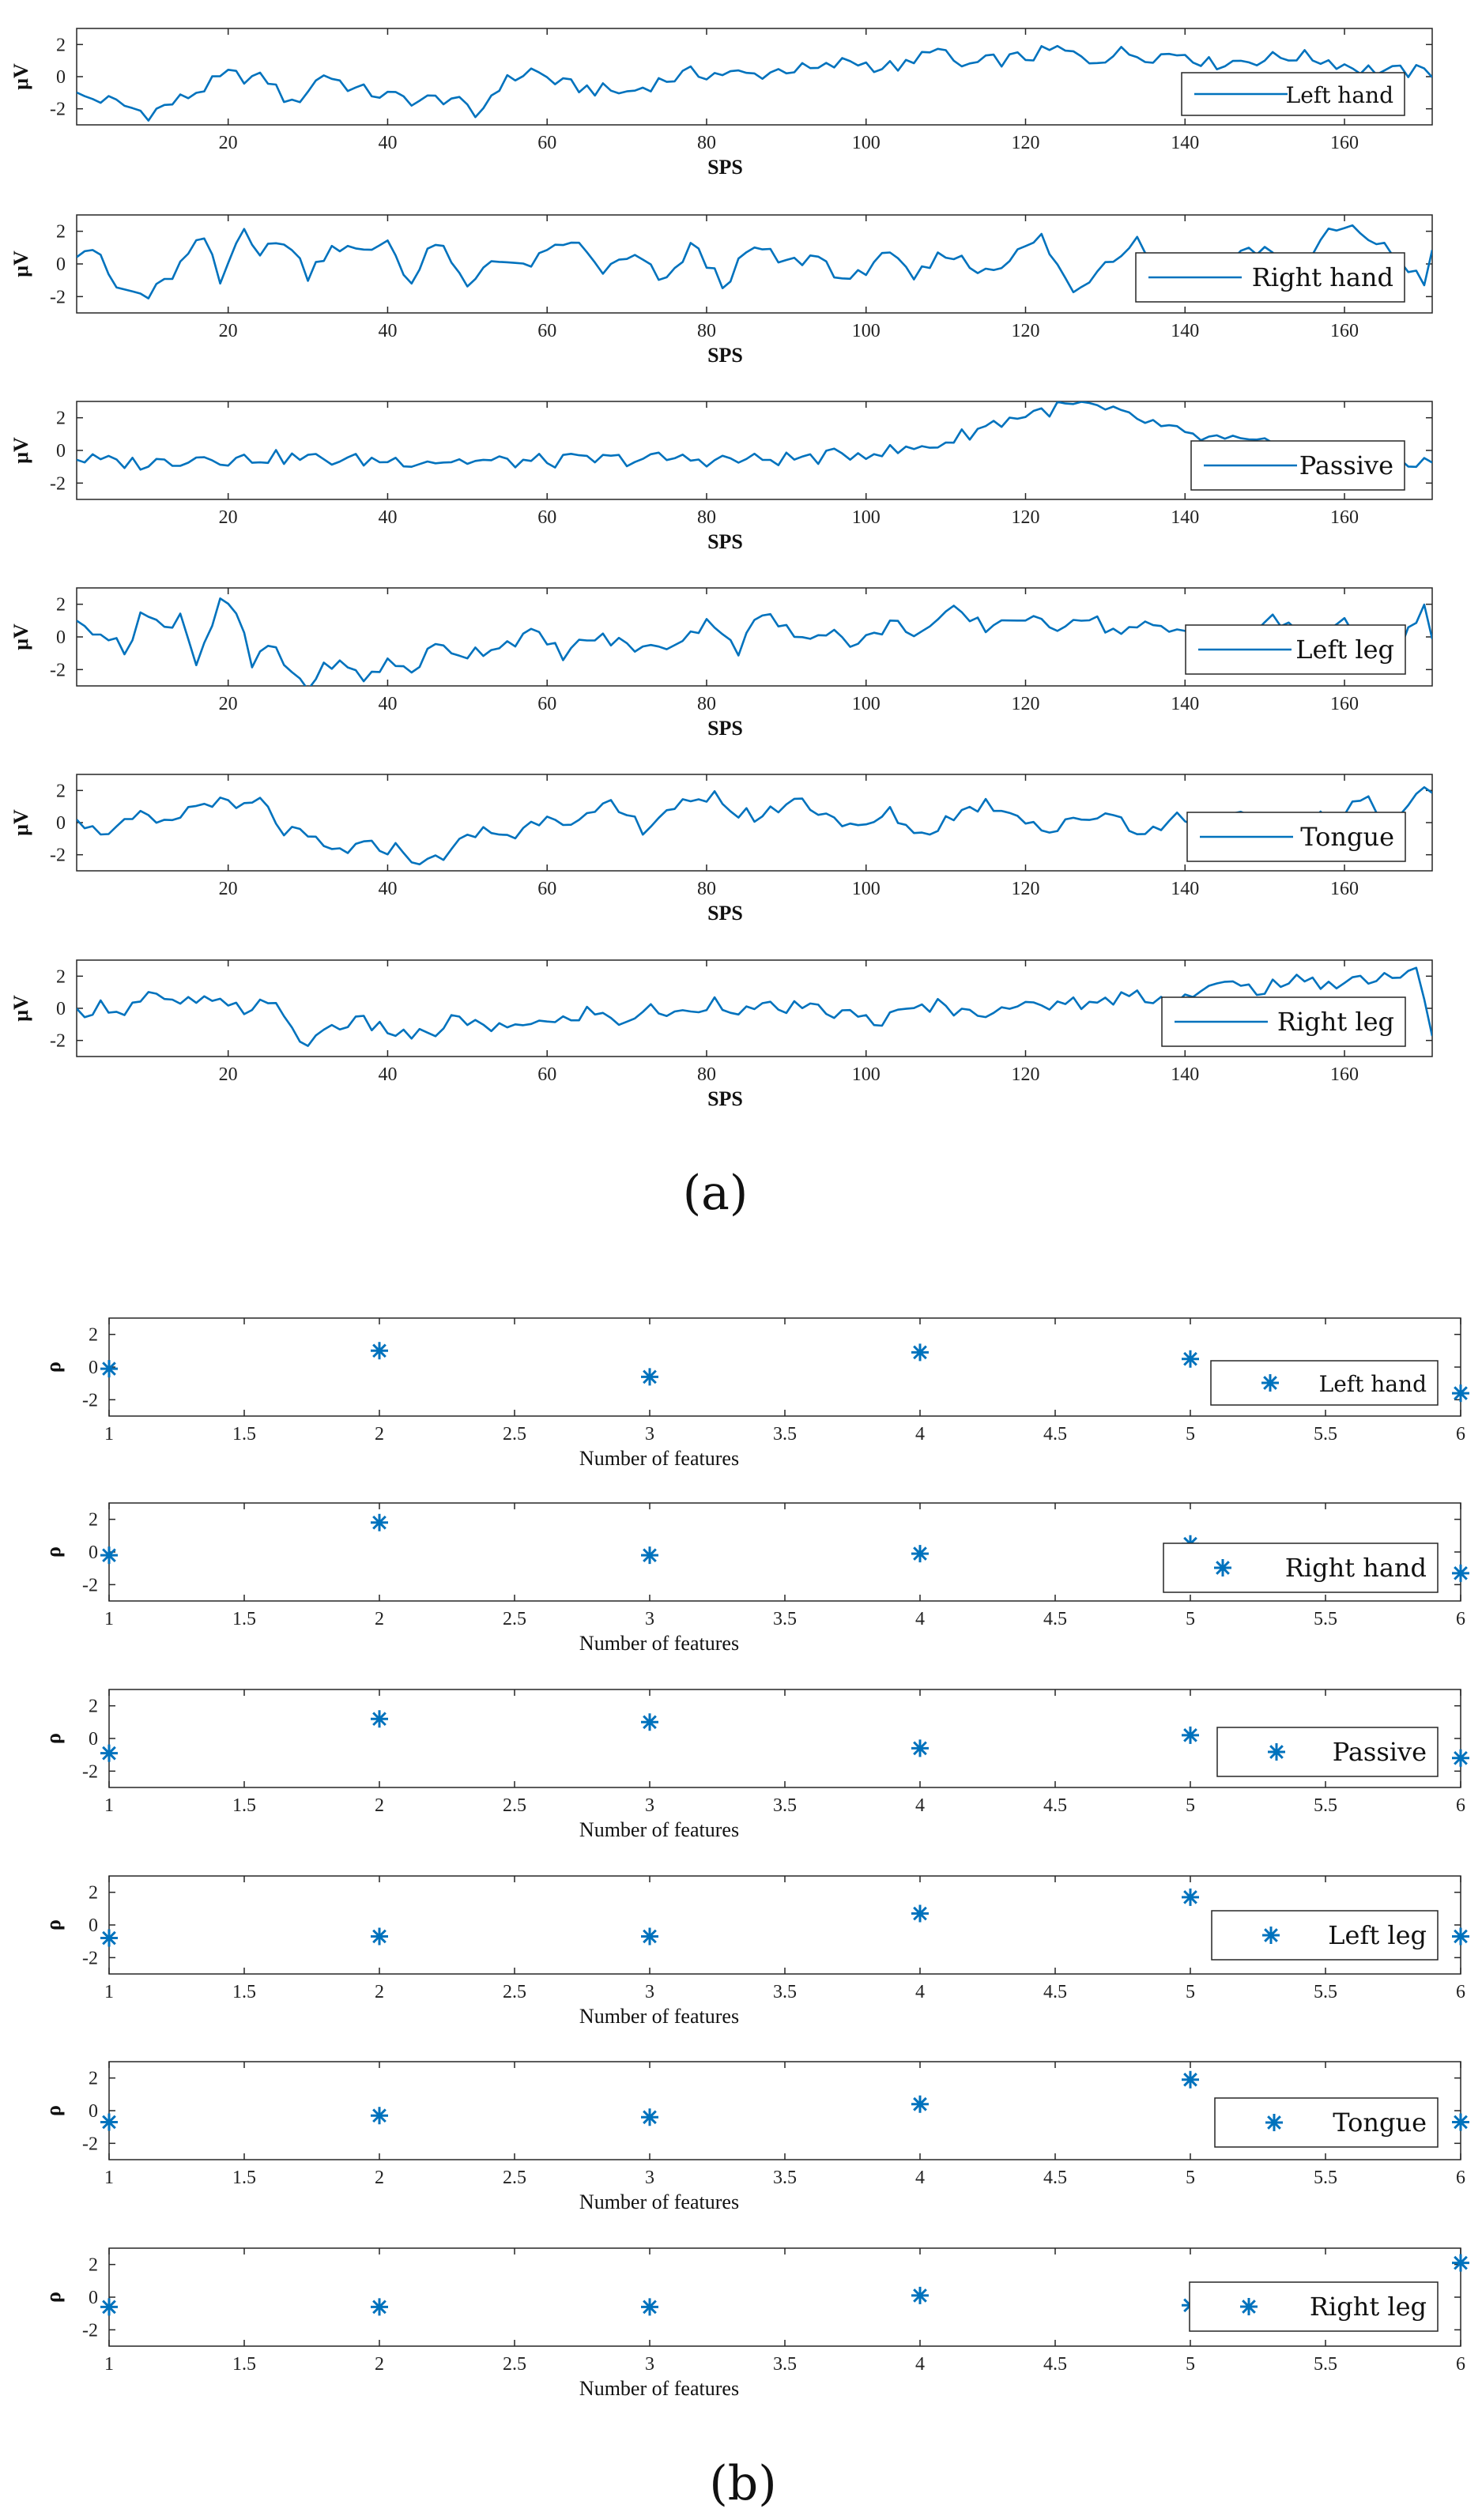 This screenshot has height=2520, width=1482. What do you see at coordinates (1327, 1752) in the screenshot?
I see `legend: Passive` at bounding box center [1327, 1752].